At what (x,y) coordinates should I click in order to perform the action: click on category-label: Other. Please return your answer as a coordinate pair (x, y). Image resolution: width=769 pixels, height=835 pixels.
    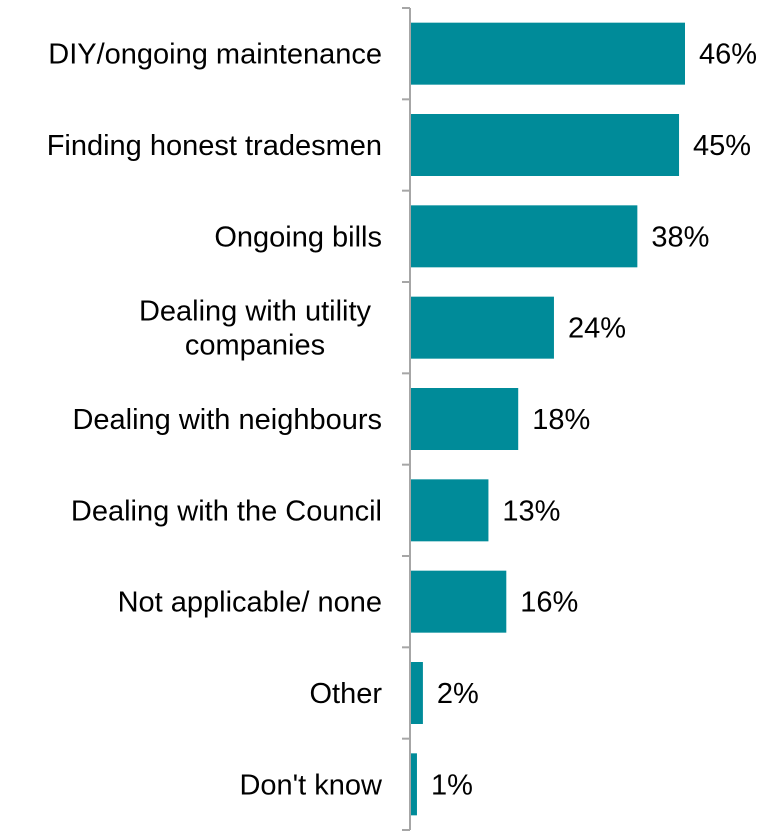
    Looking at the image, I should click on (345, 694).